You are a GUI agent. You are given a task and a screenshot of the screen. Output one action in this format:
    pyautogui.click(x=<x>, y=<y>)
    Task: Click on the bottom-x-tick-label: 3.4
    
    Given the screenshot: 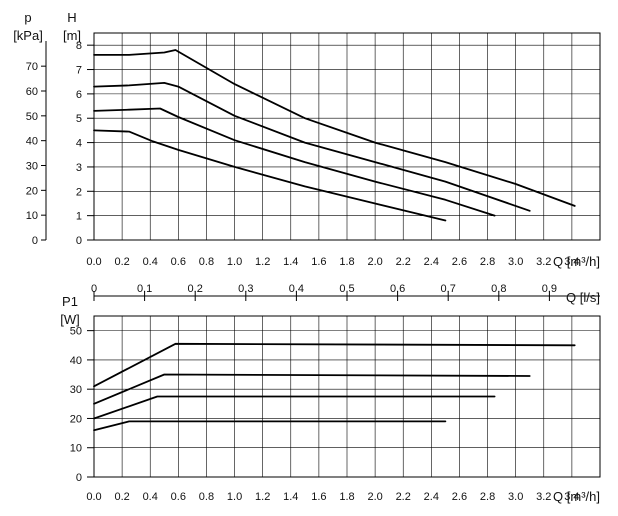 What is the action you would take?
    pyautogui.click(x=571, y=497)
    